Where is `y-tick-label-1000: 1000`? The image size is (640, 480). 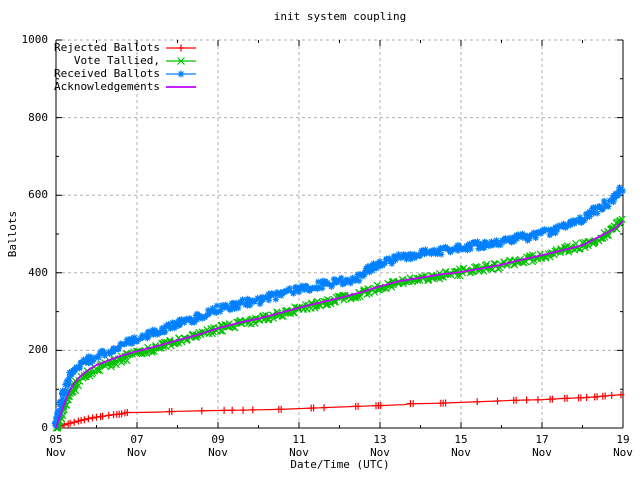 y-tick-label-1000: 1000 is located at coordinates (35, 39).